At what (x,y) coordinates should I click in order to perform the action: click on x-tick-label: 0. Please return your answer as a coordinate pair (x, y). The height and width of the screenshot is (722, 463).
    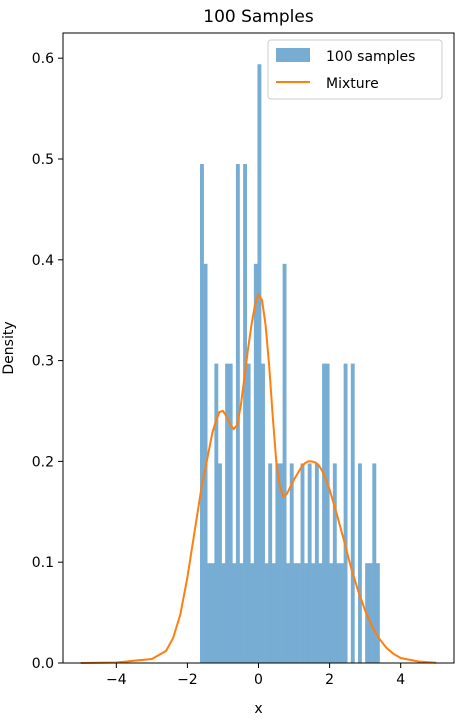
    Looking at the image, I should click on (258, 680).